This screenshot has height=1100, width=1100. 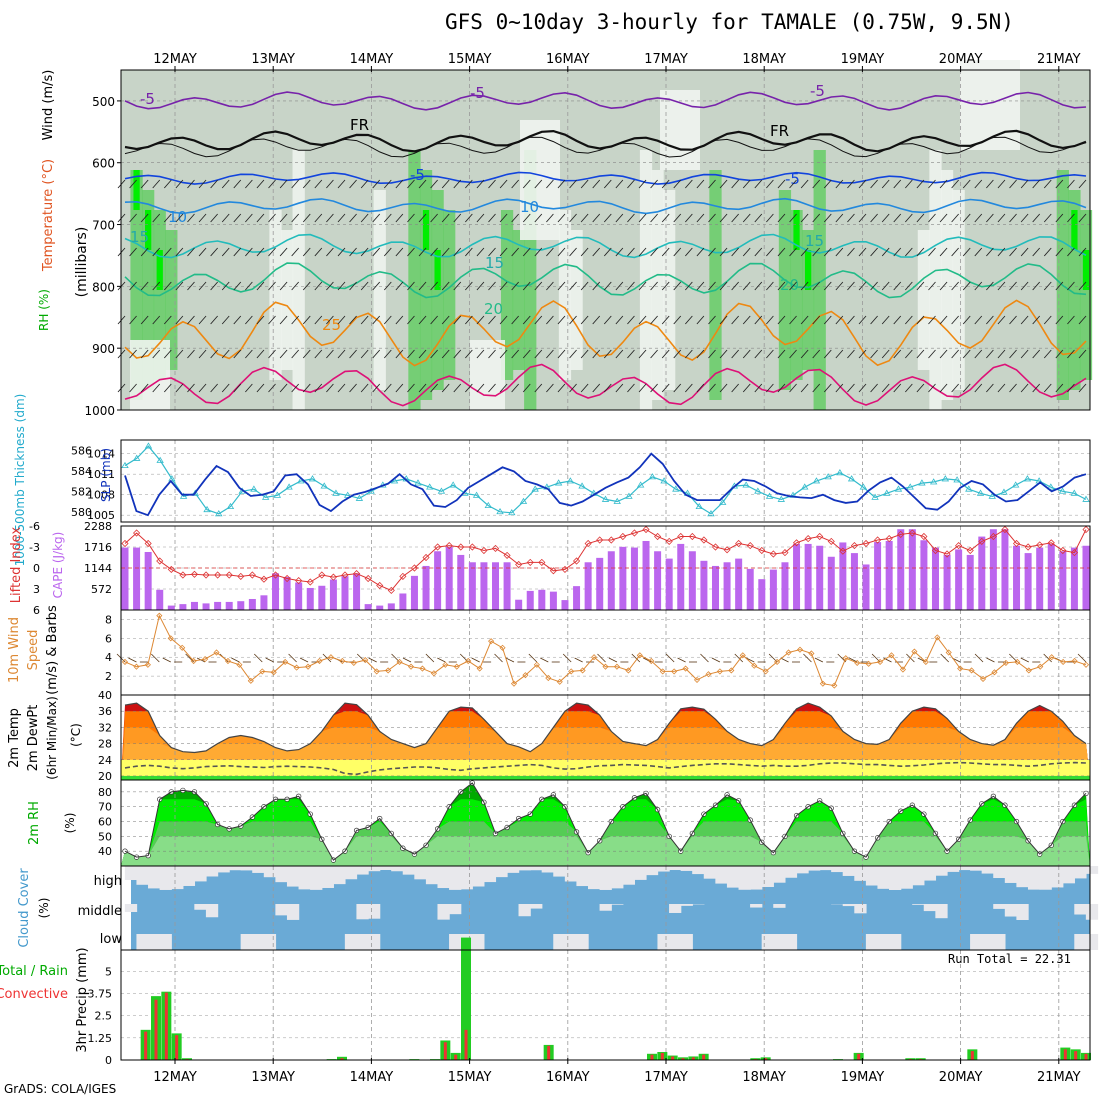 I want to click on cloud-gap-mid, so click(x=941, y=911).